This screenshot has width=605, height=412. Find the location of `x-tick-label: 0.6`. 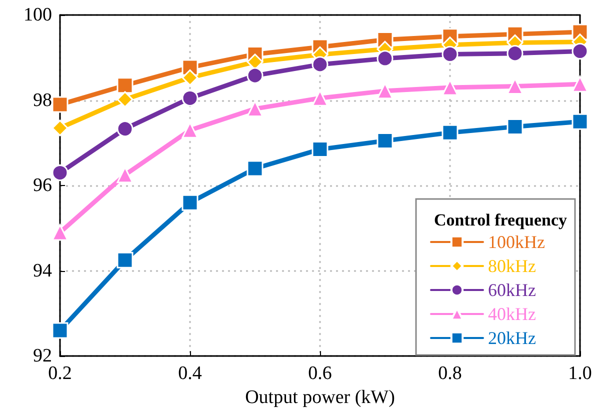

x-tick-label: 0.6 is located at coordinates (320, 373).